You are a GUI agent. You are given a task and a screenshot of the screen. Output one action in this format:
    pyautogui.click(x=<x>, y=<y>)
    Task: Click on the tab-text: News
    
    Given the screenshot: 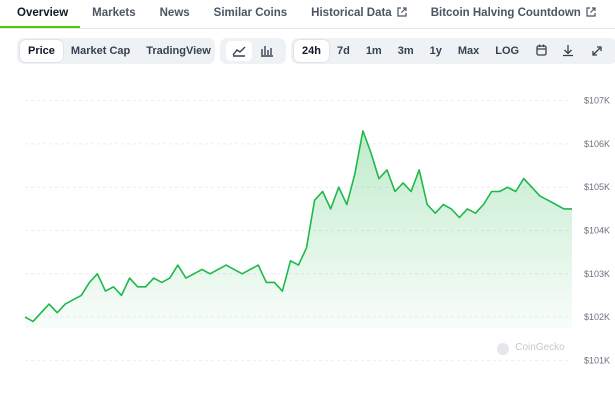 What is the action you would take?
    pyautogui.click(x=174, y=13)
    